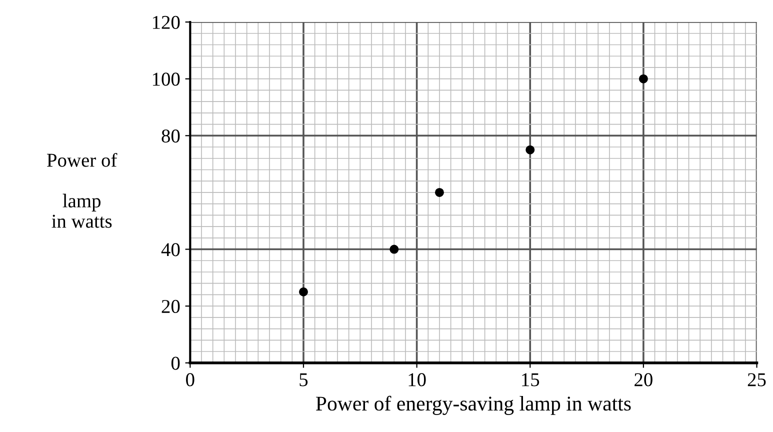 The width and height of the screenshot is (773, 432). What do you see at coordinates (166, 79) in the screenshot?
I see `y-tick-label: 100` at bounding box center [166, 79].